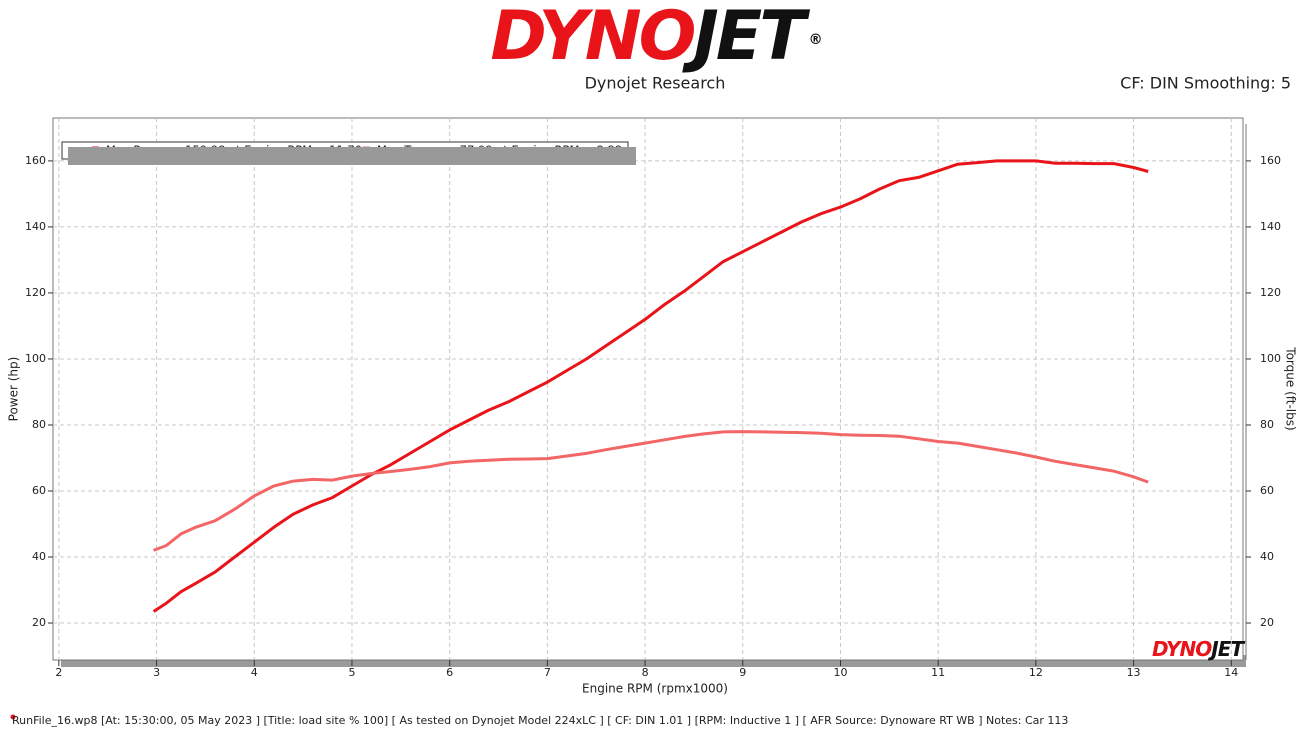 Image resolution: width=1311 pixels, height=741 pixels. I want to click on x-tick-label: 12, so click(1036, 672).